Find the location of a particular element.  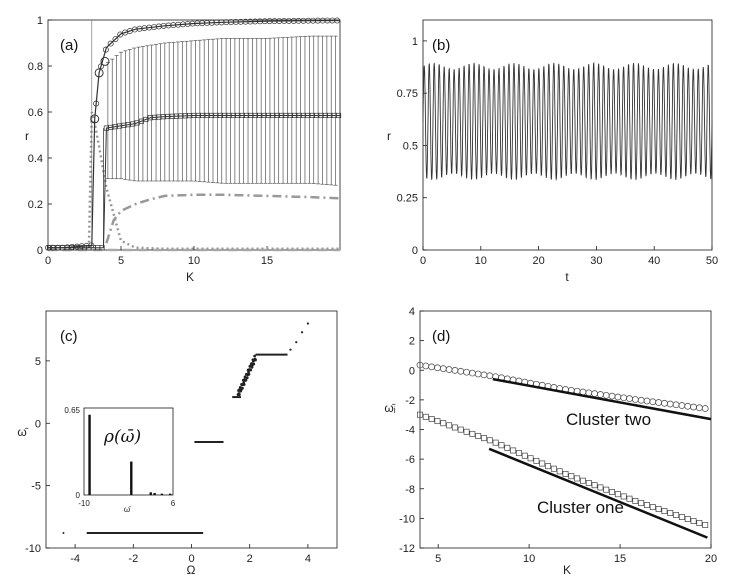

panel-c-xlabel: Ω is located at coordinates (191, 570).